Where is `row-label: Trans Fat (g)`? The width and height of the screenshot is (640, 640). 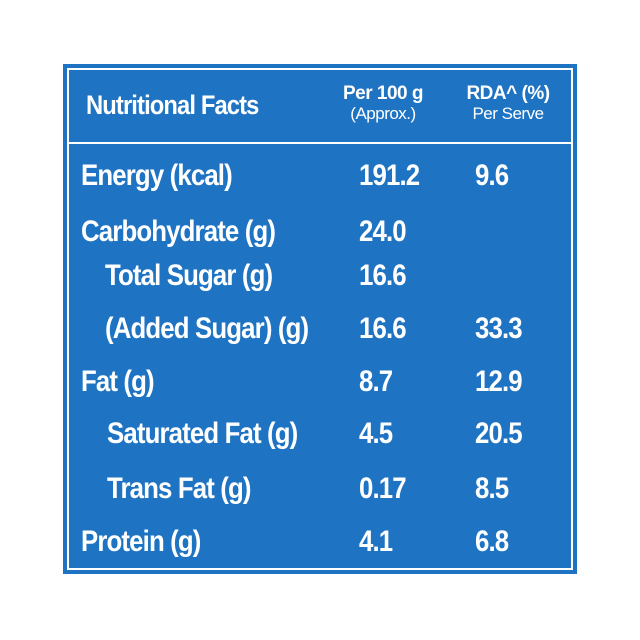
row-label: Trans Fat (g) is located at coordinates (179, 488).